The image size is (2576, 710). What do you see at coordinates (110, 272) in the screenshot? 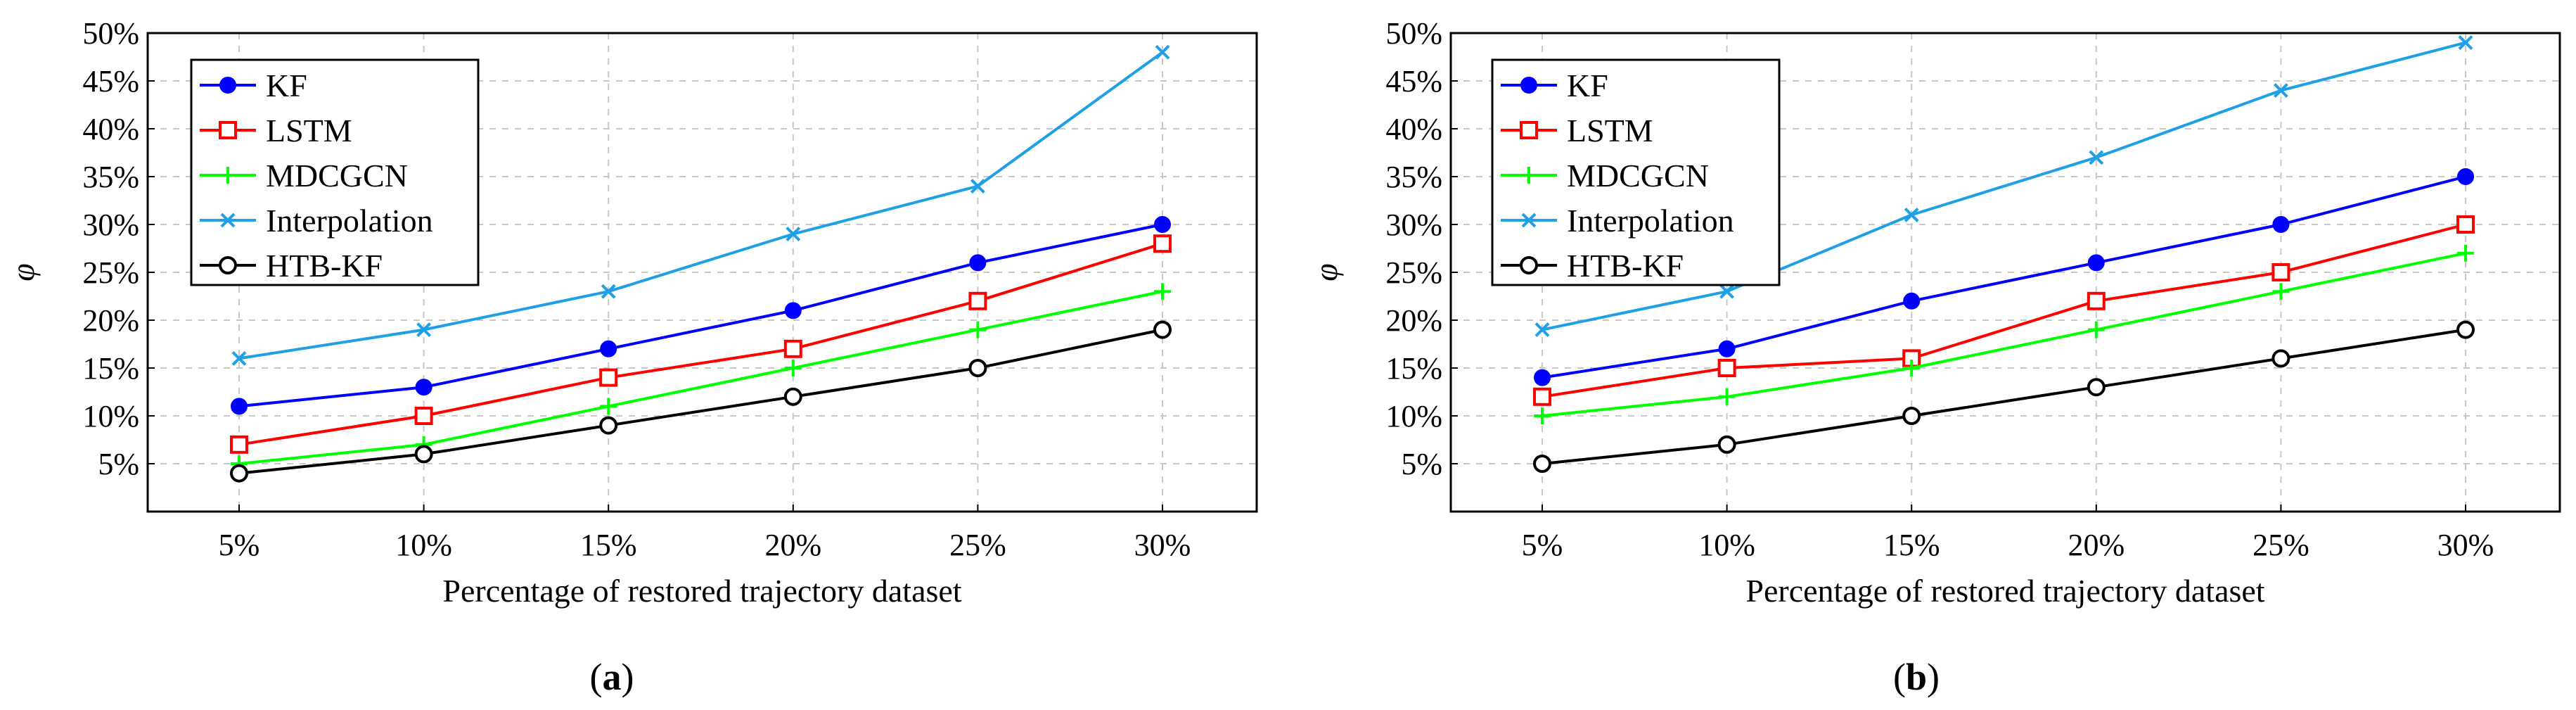
I see `y-tick-label: 25%` at bounding box center [110, 272].